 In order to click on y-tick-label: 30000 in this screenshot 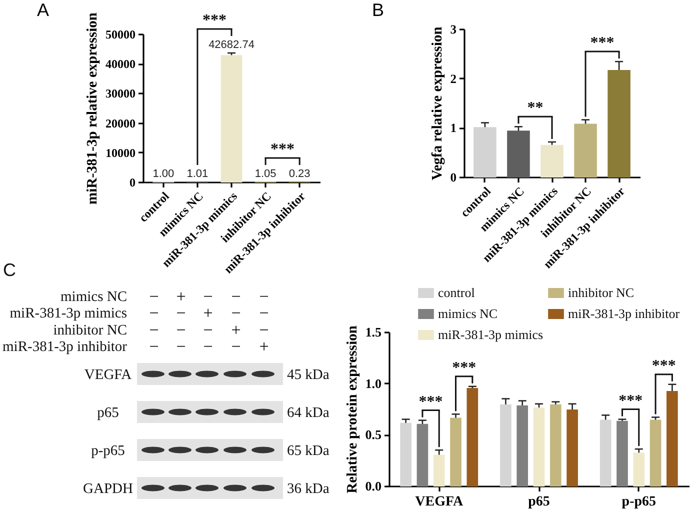, I will do `click(121, 93)`.